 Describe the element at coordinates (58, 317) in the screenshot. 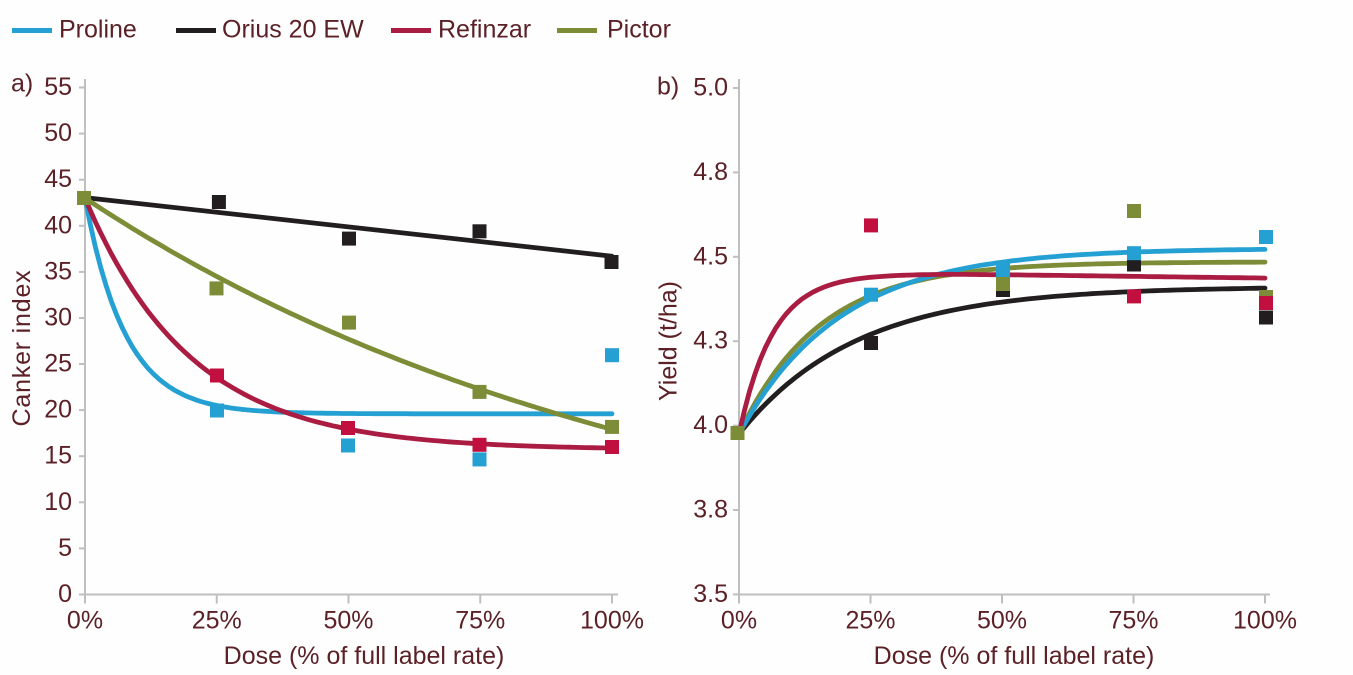

I see `svg-text: 30` at that location.